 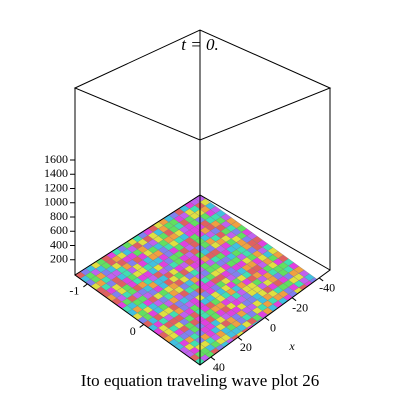 What do you see at coordinates (246, 347) in the screenshot?
I see `x-tick-label: 20` at bounding box center [246, 347].